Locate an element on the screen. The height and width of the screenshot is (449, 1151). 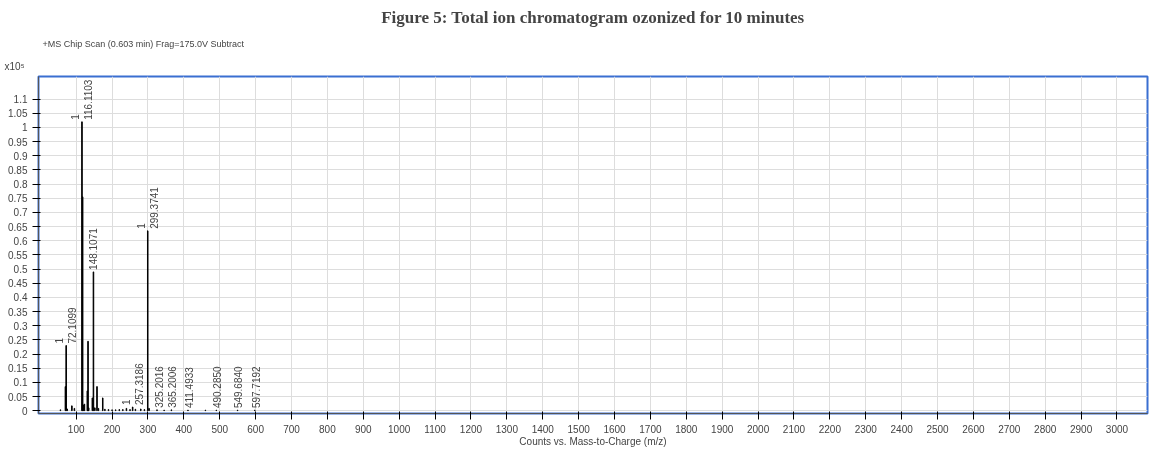
x-tick-label: 2900 is located at coordinates (1081, 429).